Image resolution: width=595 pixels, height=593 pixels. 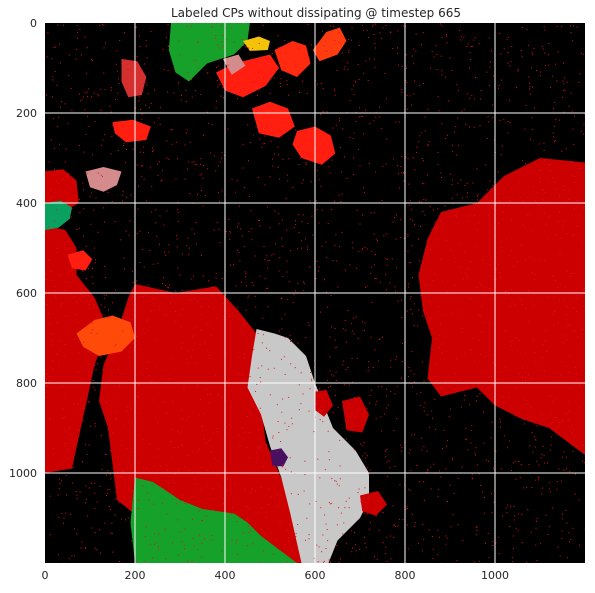 I want to click on region-cp-crimson, so click(x=134, y=78).